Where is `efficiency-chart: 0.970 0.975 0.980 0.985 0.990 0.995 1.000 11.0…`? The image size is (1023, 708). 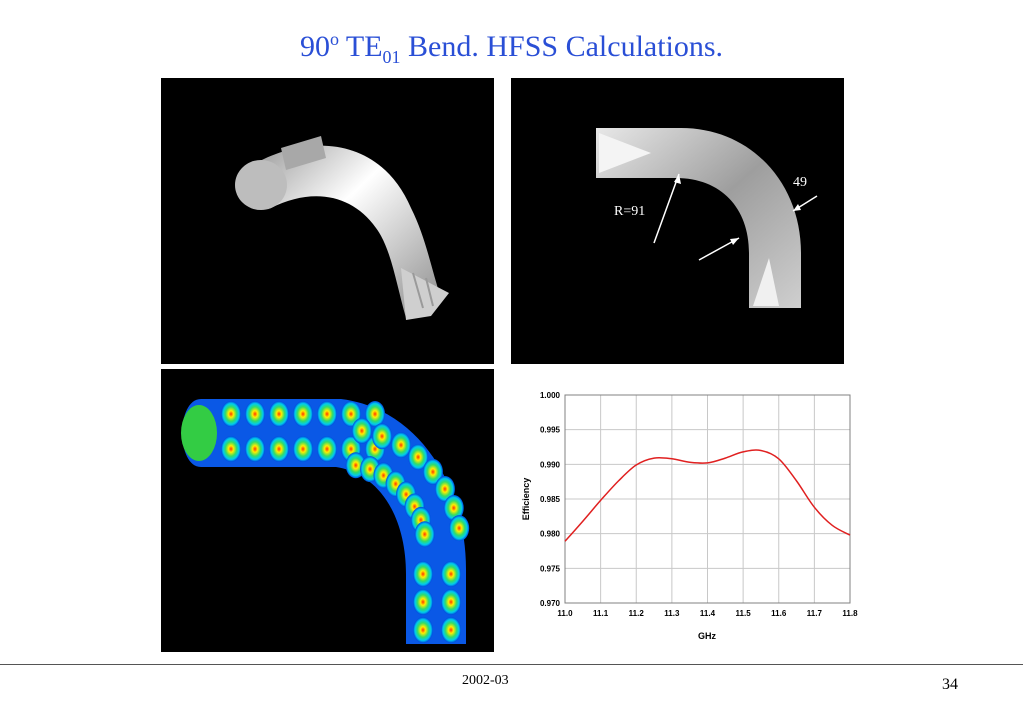 efficiency-chart: 0.970 0.975 0.980 0.985 0.990 0.995 1.000 11.0… is located at coordinates (688, 515).